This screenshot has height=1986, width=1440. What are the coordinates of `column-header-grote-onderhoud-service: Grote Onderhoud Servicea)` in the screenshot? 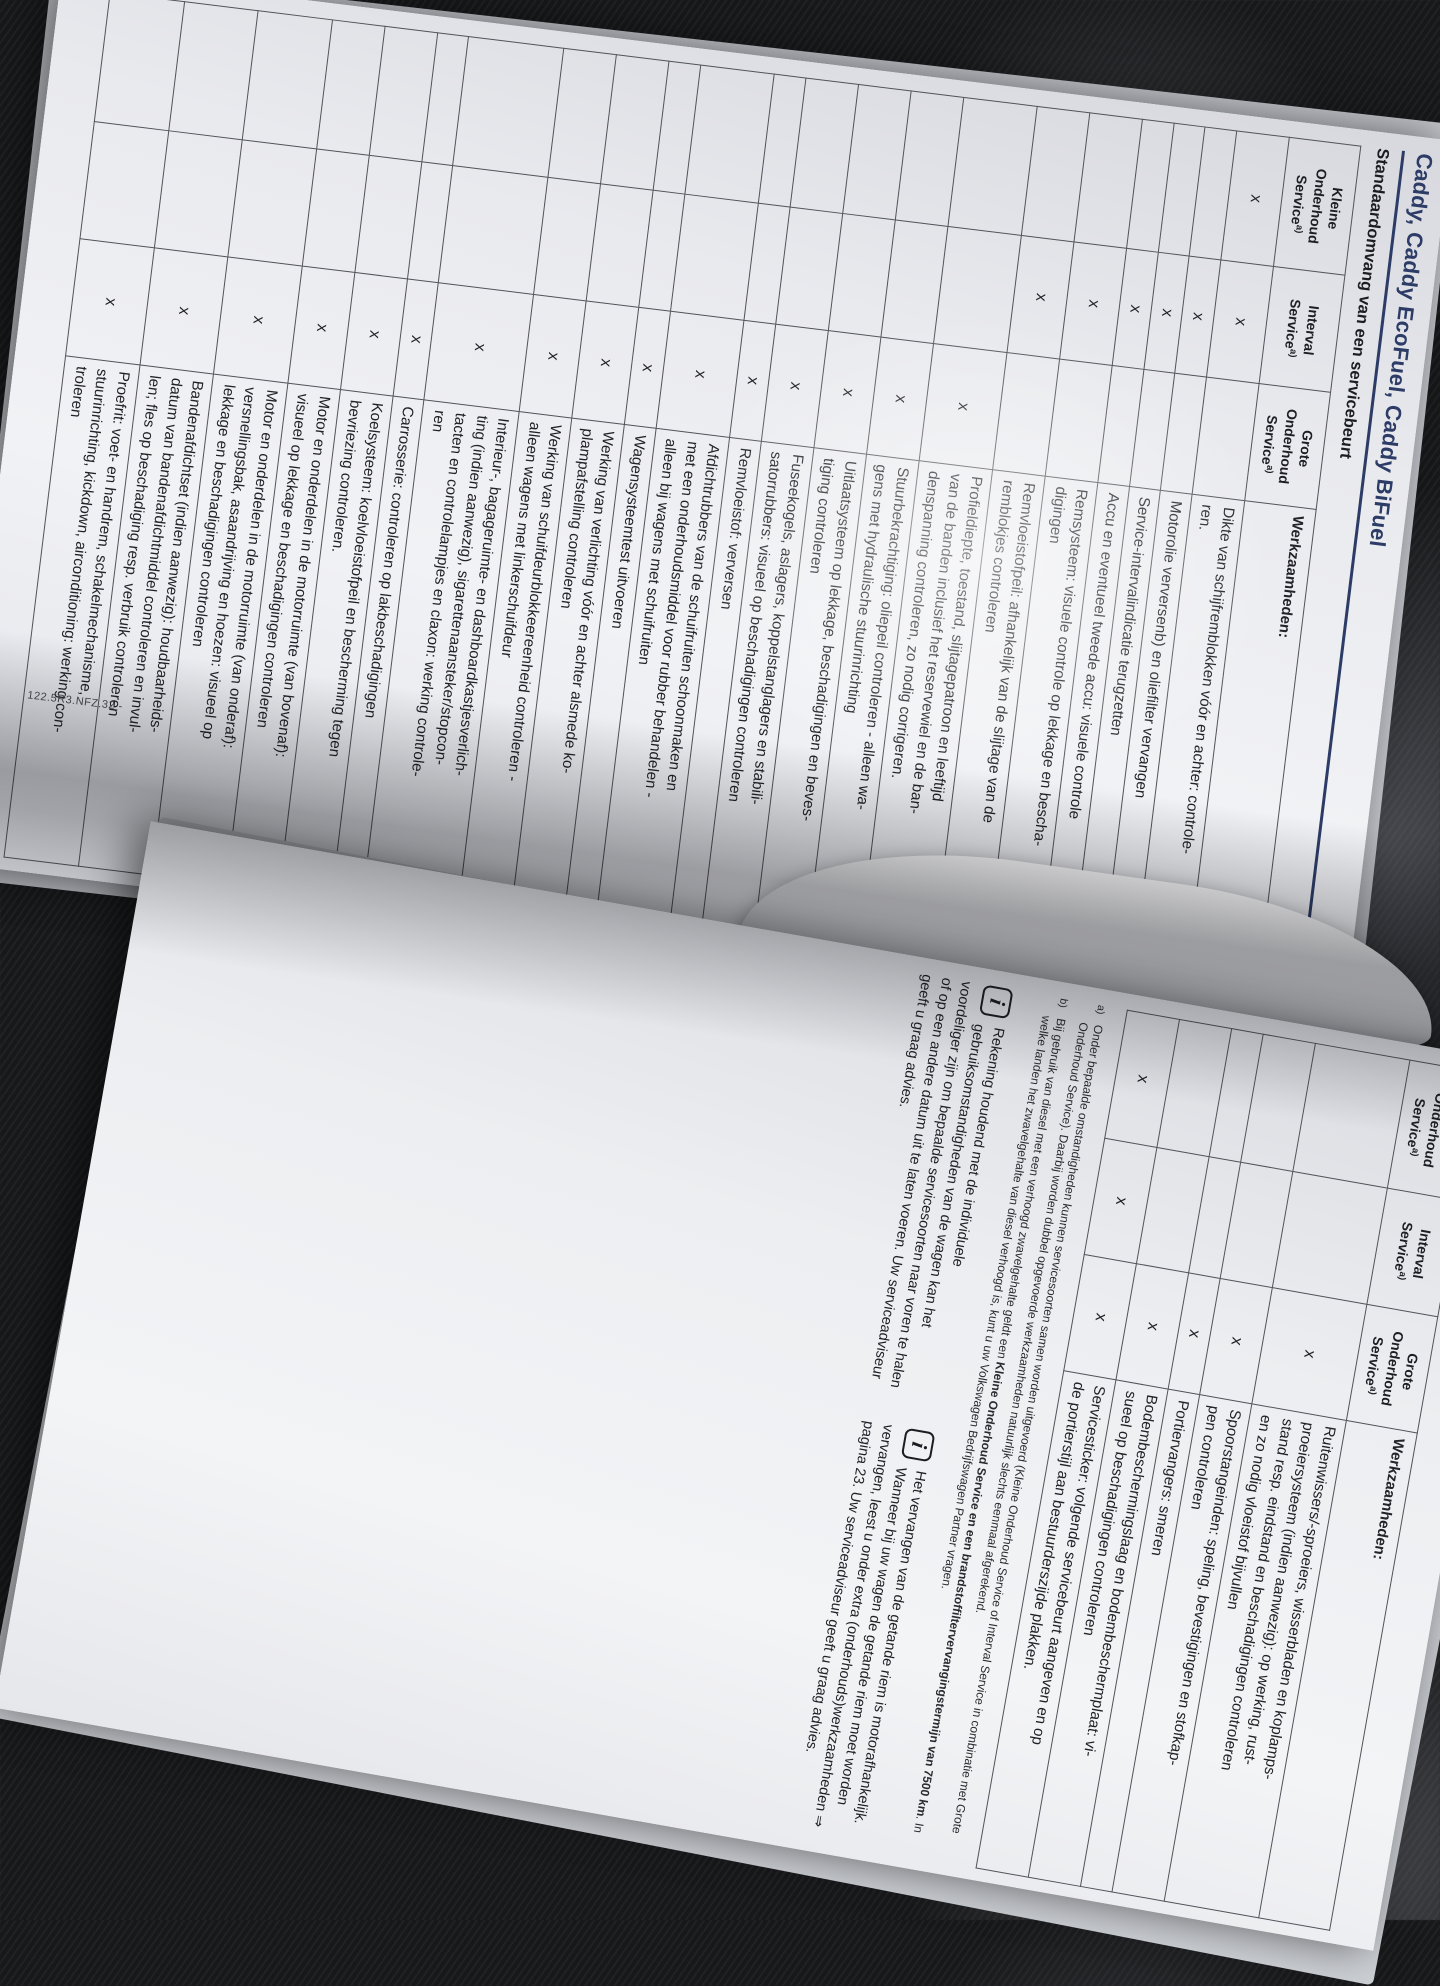 It's located at (1287, 446).